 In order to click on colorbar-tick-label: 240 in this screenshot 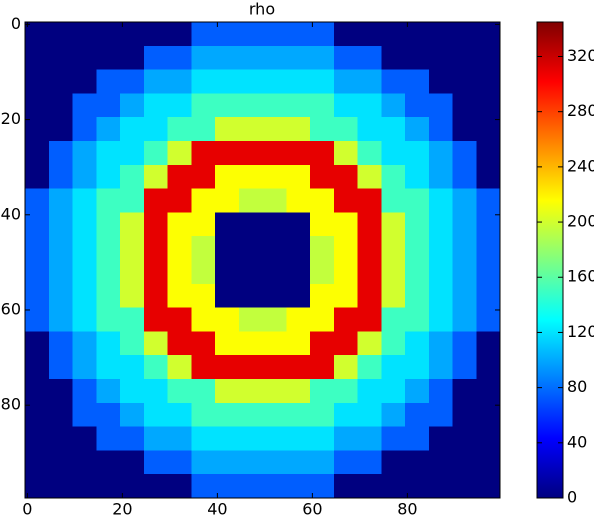, I will do `click(580, 165)`.